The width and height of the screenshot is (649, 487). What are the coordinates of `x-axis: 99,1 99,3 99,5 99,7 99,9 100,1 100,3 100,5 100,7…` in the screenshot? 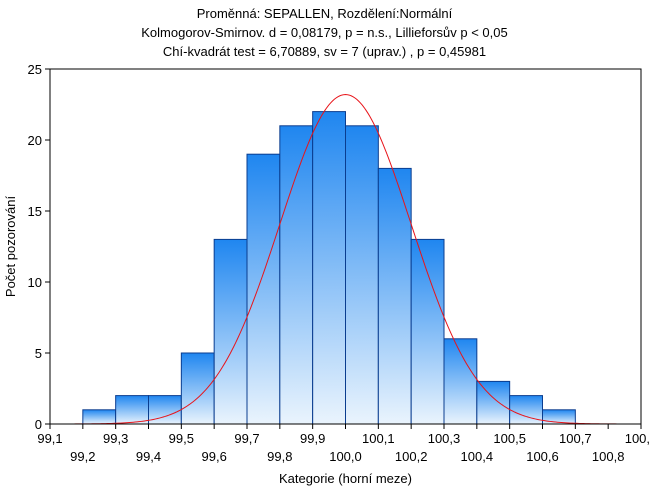 It's located at (343, 444).